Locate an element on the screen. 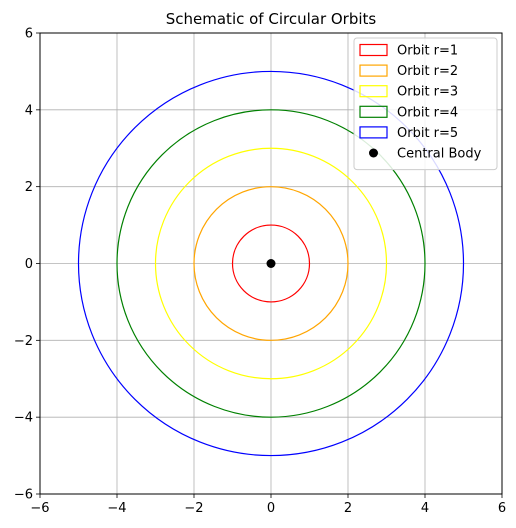  y-tick-label: −2 is located at coordinates (23, 341).